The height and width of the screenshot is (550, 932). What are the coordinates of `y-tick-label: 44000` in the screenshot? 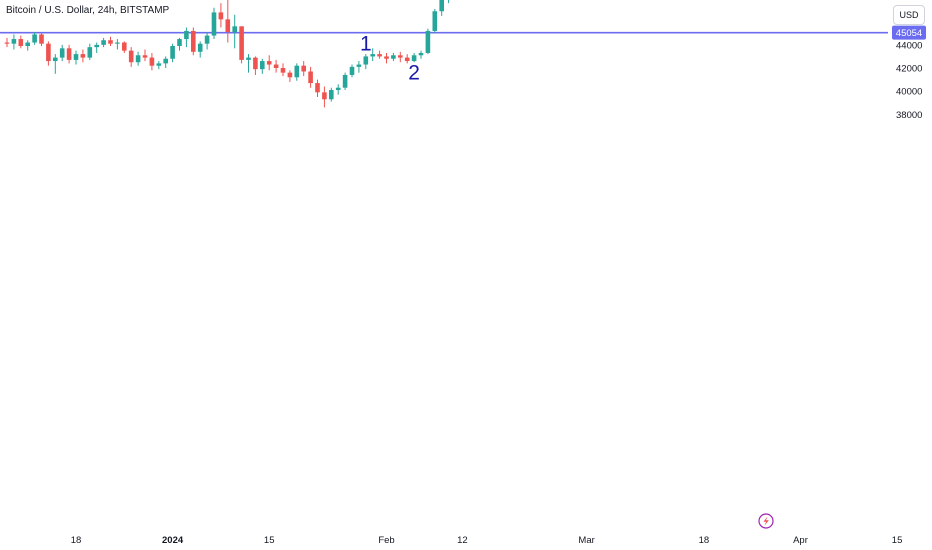 It's located at (909, 45).